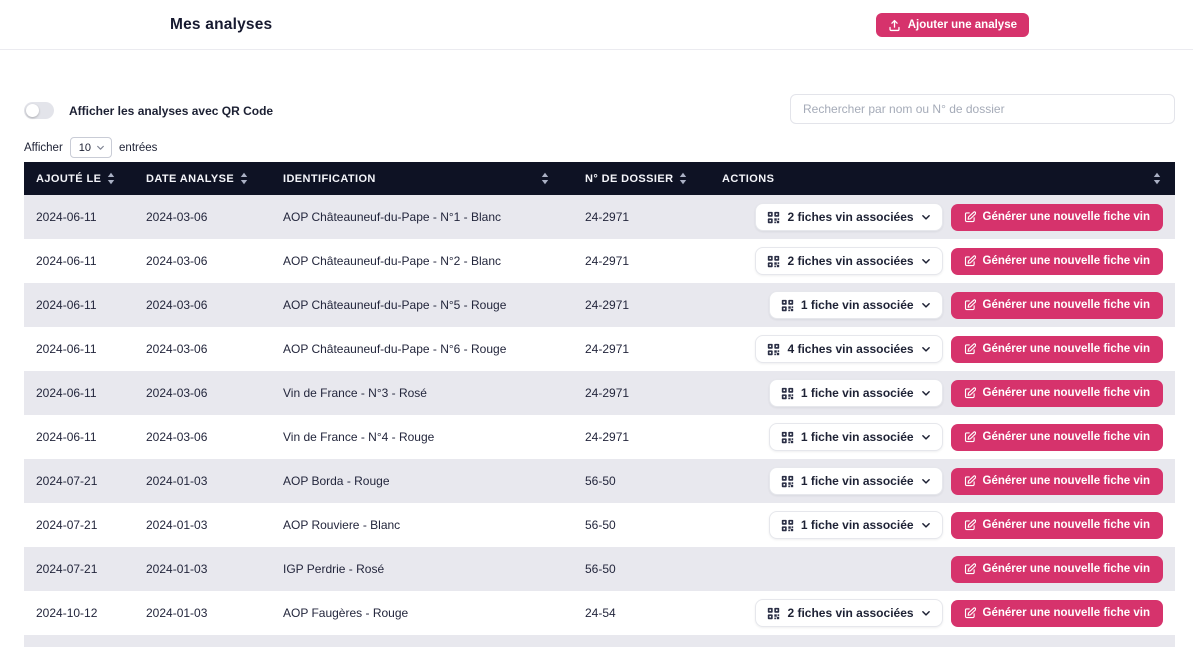 This screenshot has height=647, width=1193. What do you see at coordinates (67, 613) in the screenshot?
I see `added-date-cell: 2024-10-12` at bounding box center [67, 613].